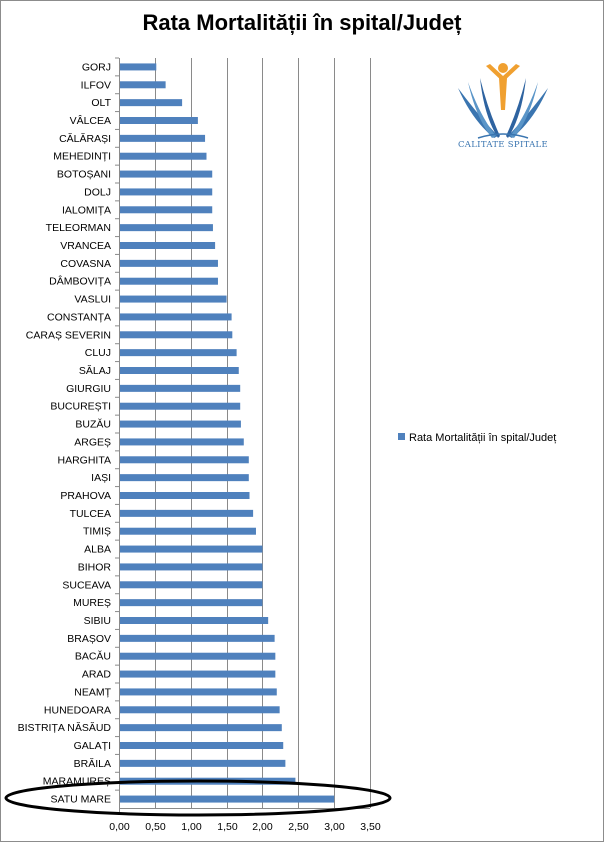 The image size is (604, 842). I want to click on legend-swatch, so click(401, 436).